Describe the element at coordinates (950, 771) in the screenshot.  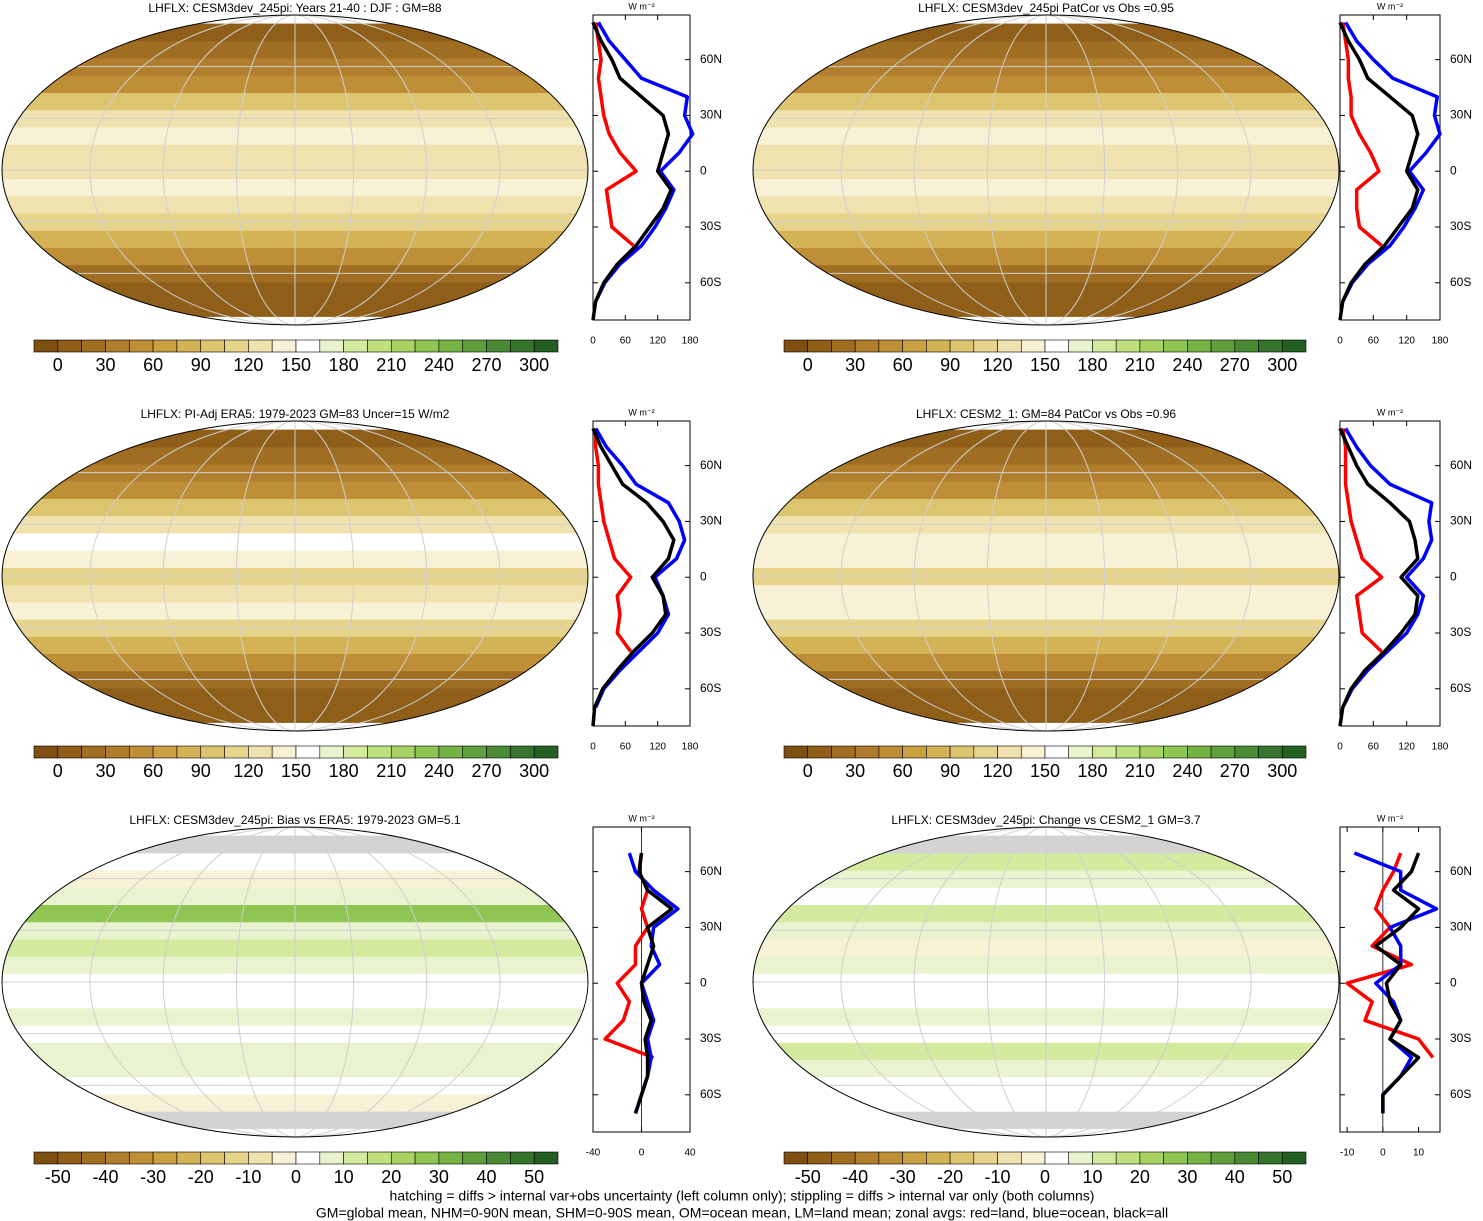
I see `colorbar-tick-label: 90` at that location.